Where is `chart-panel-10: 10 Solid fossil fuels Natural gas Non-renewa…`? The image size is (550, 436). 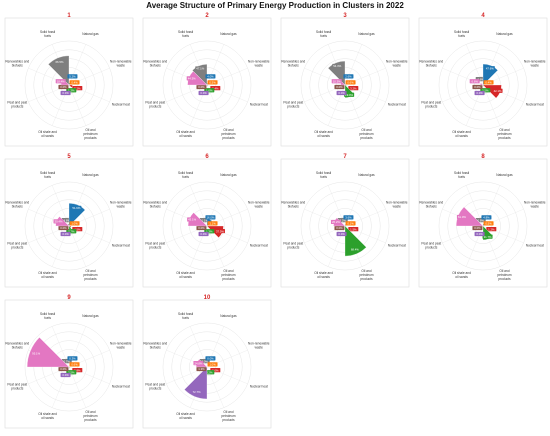
chart-panel-10: 10 Solid fossil fuels Natural gas Non-renewa… is located at coordinates (207, 362).